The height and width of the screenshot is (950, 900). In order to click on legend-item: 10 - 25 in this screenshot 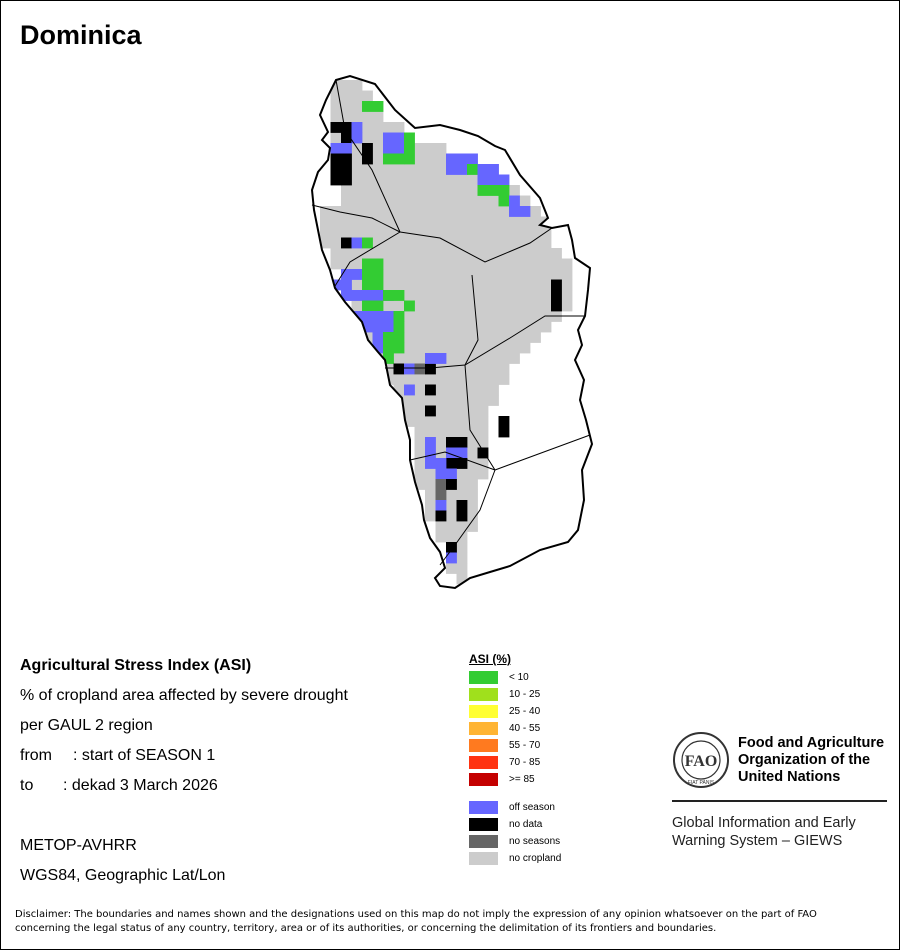, I will do `click(504, 694)`.